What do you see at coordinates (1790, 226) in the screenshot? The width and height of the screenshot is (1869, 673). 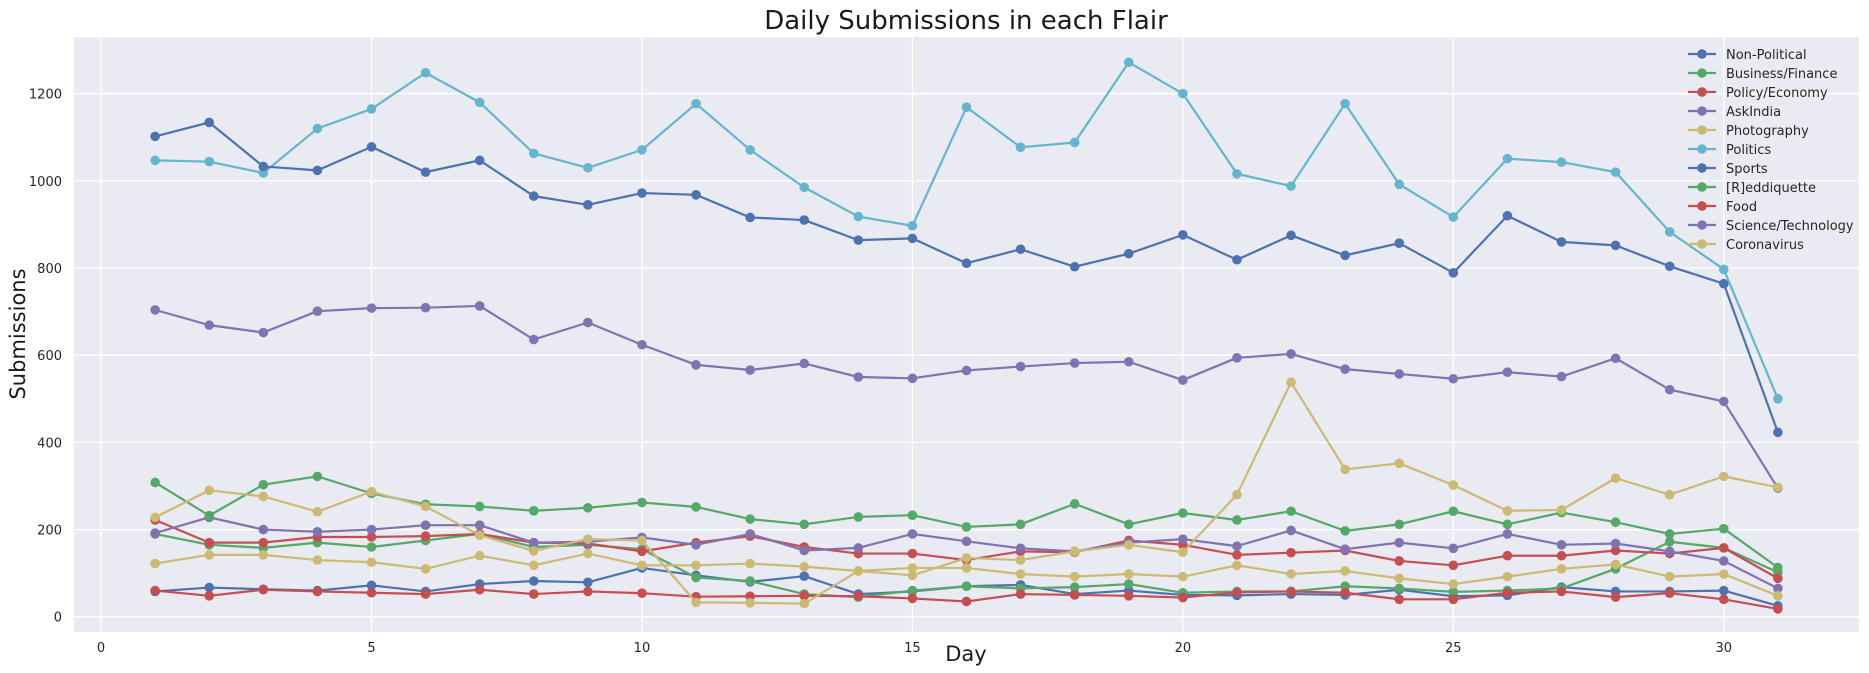 I see `legend-label: Science/Technology` at bounding box center [1790, 226].